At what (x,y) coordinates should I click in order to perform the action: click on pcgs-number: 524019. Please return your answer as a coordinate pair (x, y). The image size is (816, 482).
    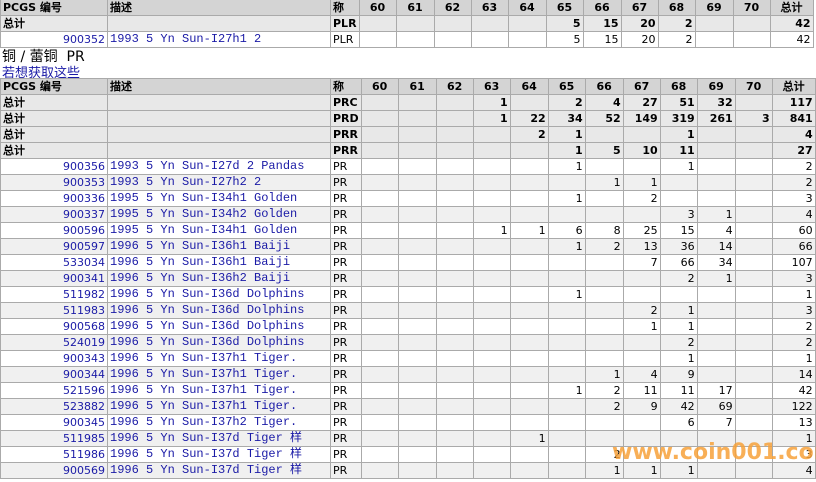
    Looking at the image, I should click on (54, 342).